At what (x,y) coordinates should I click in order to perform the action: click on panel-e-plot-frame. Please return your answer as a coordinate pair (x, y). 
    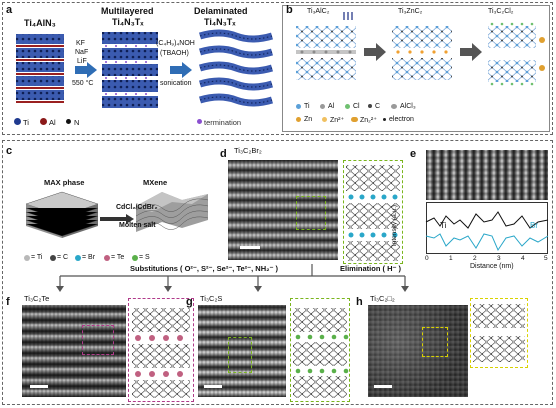
    Looking at the image, I should click on (487, 228).